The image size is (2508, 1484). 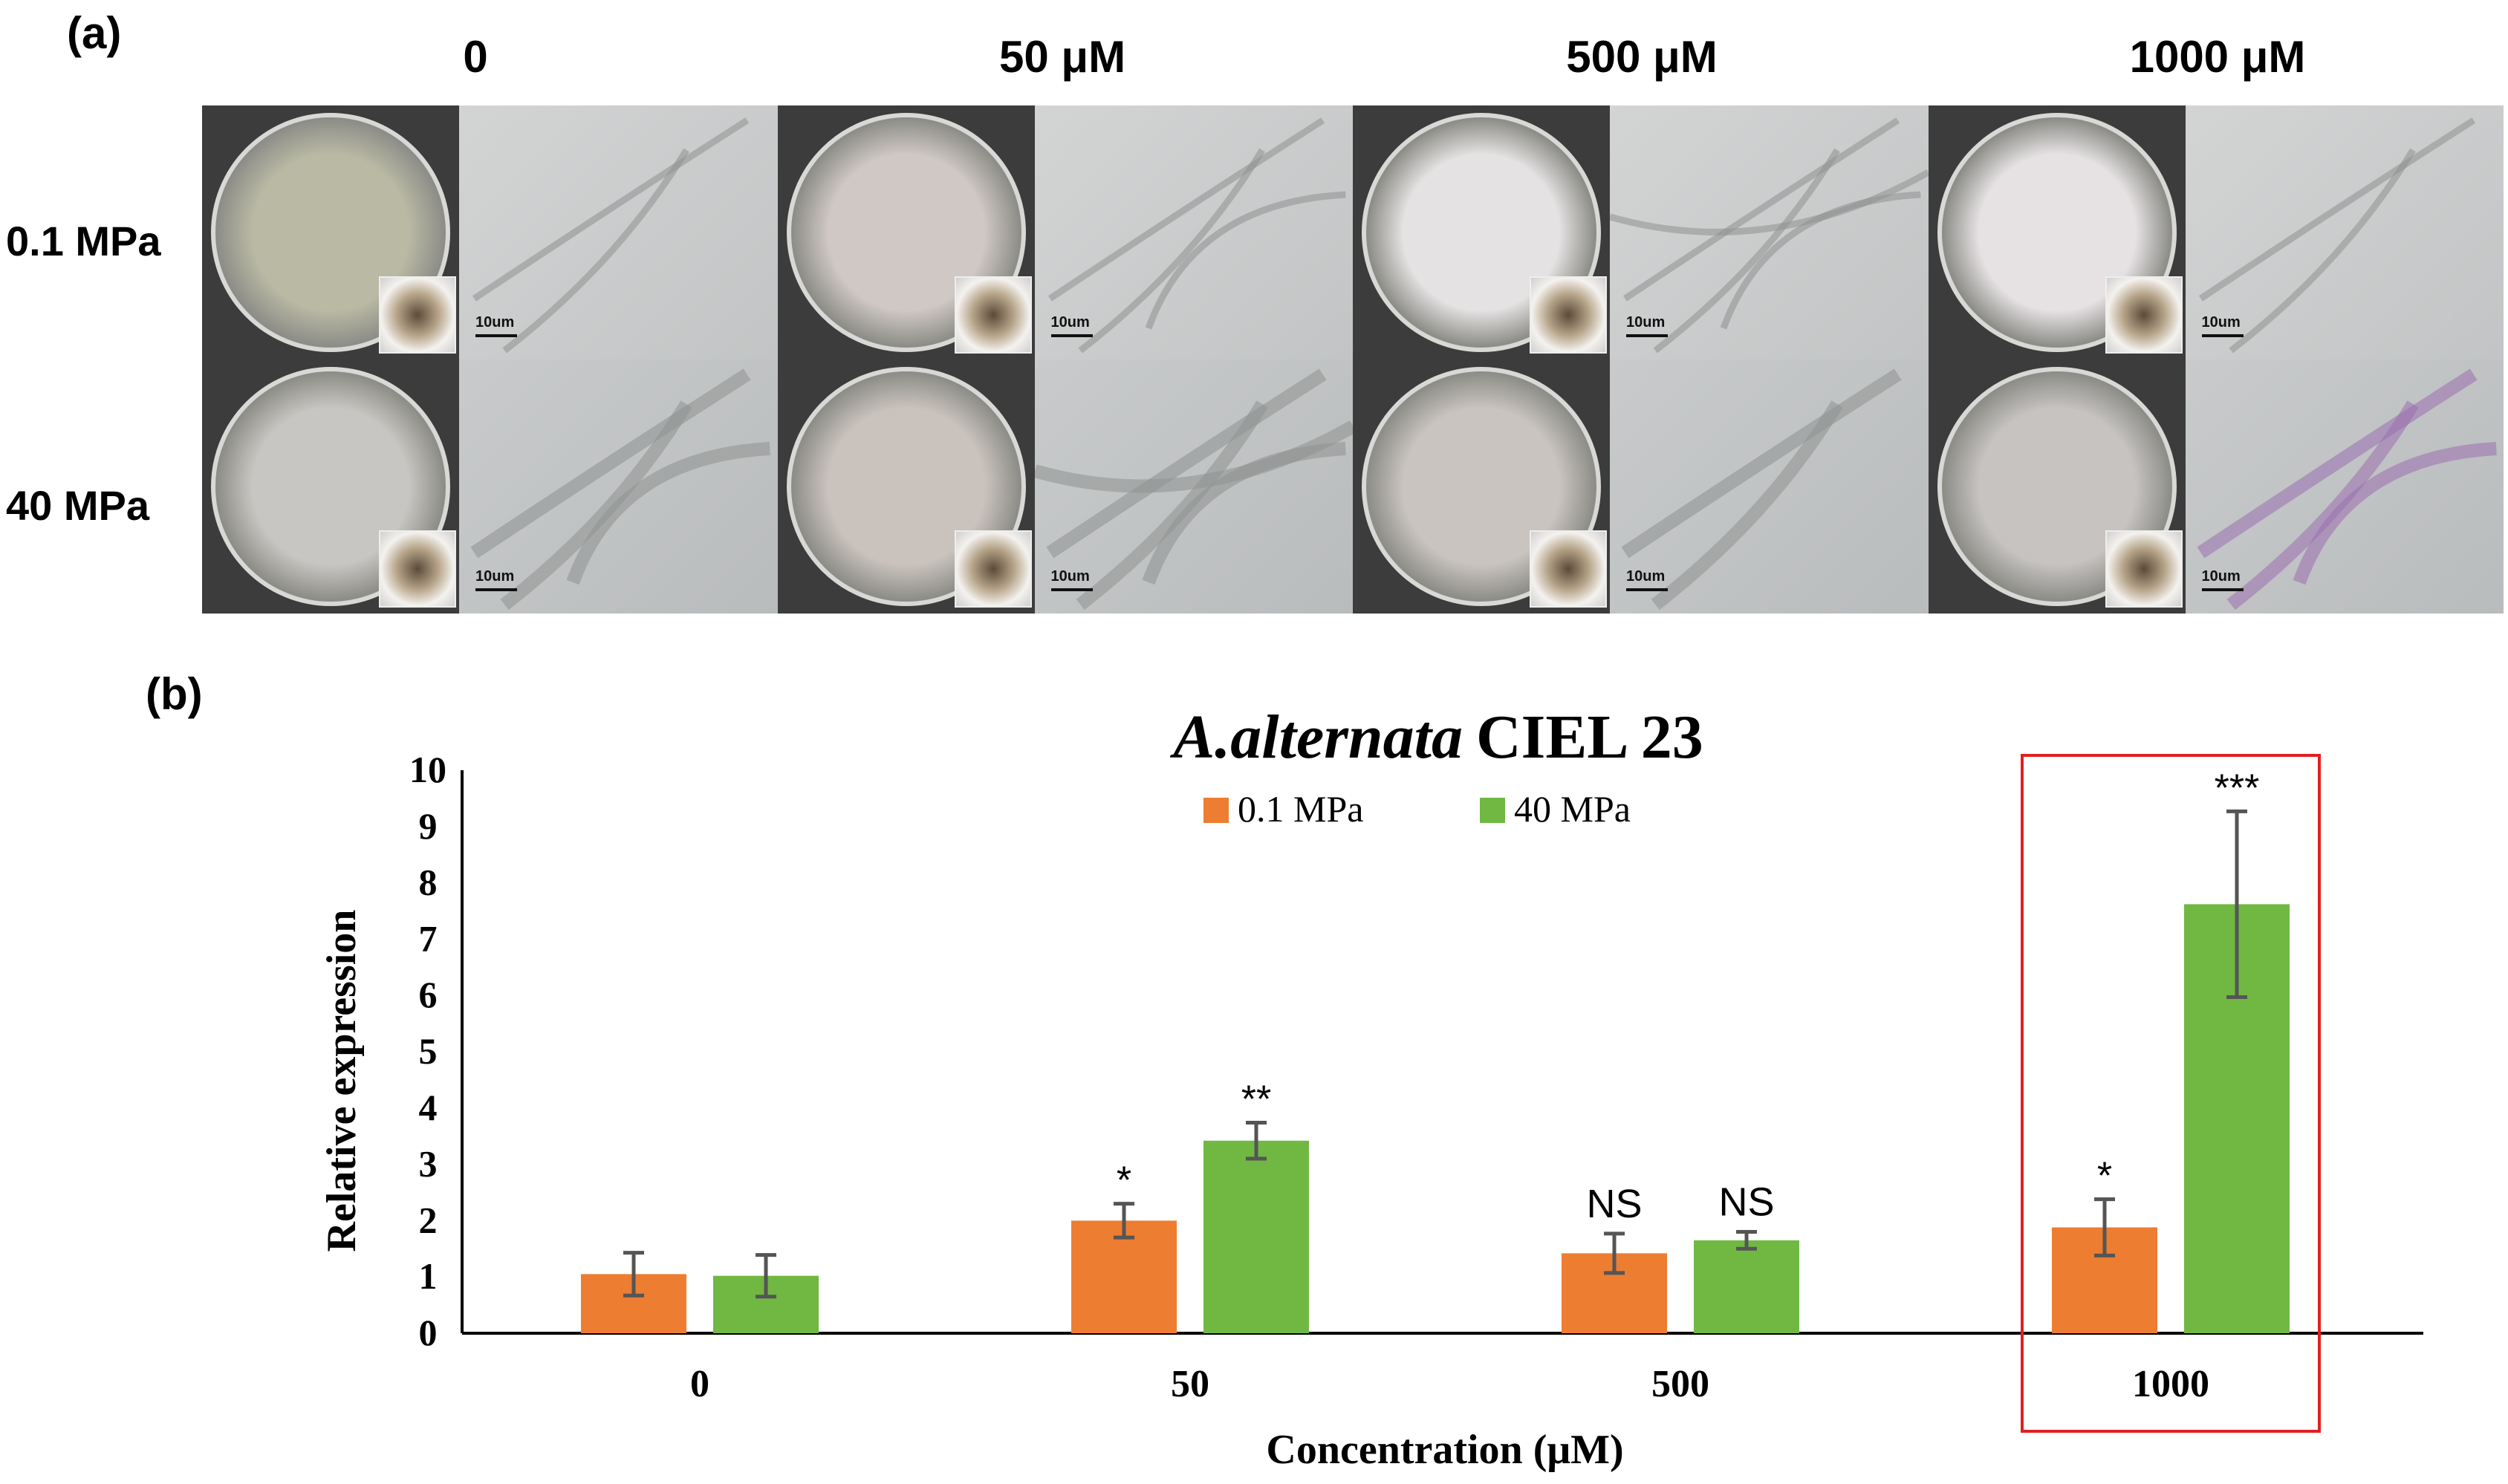 What do you see at coordinates (1680, 1384) in the screenshot?
I see `x-tick-label: 500` at bounding box center [1680, 1384].